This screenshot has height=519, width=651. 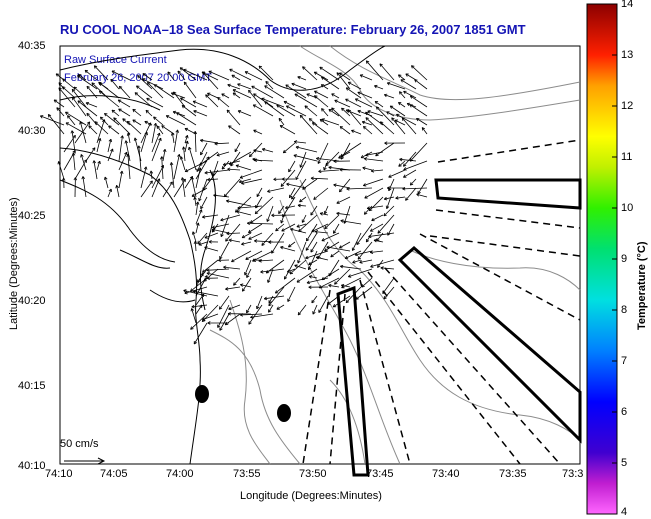 What do you see at coordinates (32, 466) in the screenshot?
I see `y-tick-6: 40:10` at bounding box center [32, 466].